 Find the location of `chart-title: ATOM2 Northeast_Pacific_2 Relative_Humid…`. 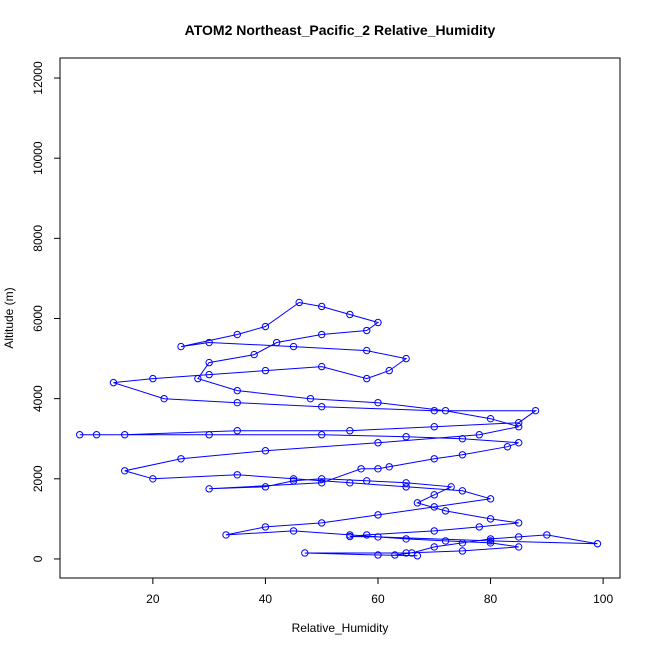

chart-title: ATOM2 Northeast_Pacific_2 Relative_Humid… is located at coordinates (340, 30).